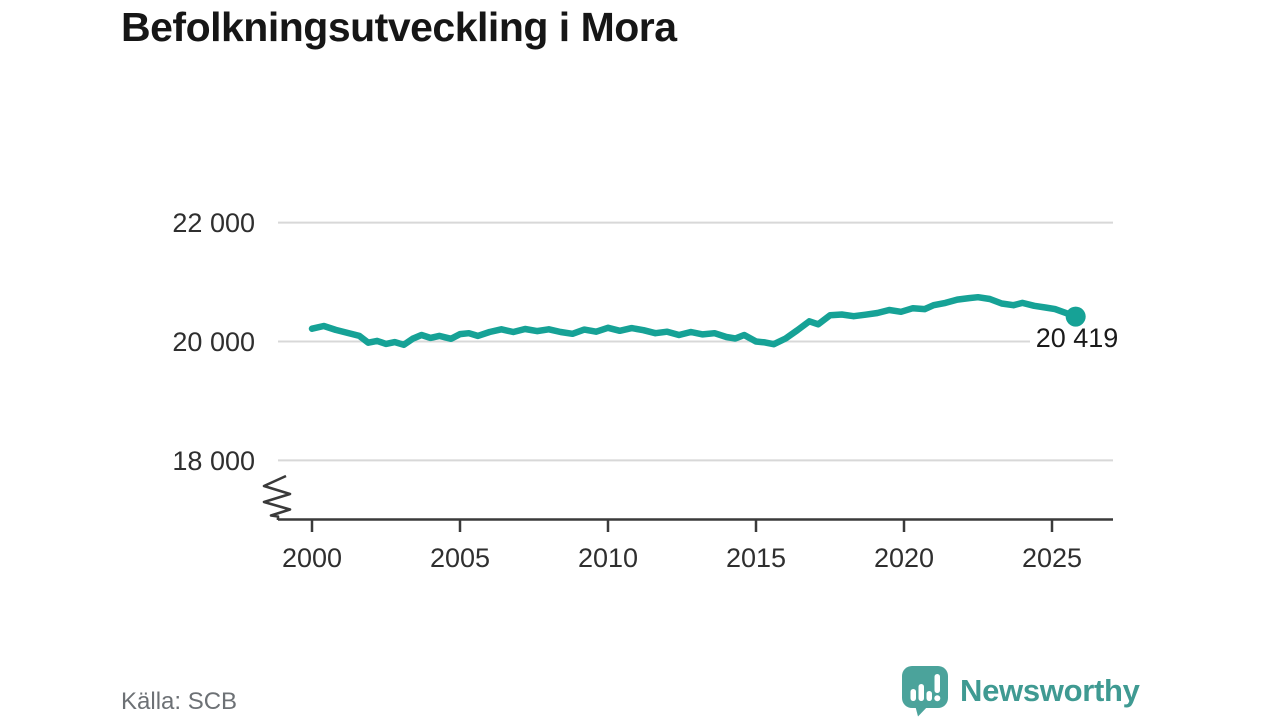 The width and height of the screenshot is (1280, 720). What do you see at coordinates (1050, 690) in the screenshot?
I see `newsworthy-logo-text: Newsworthy` at bounding box center [1050, 690].